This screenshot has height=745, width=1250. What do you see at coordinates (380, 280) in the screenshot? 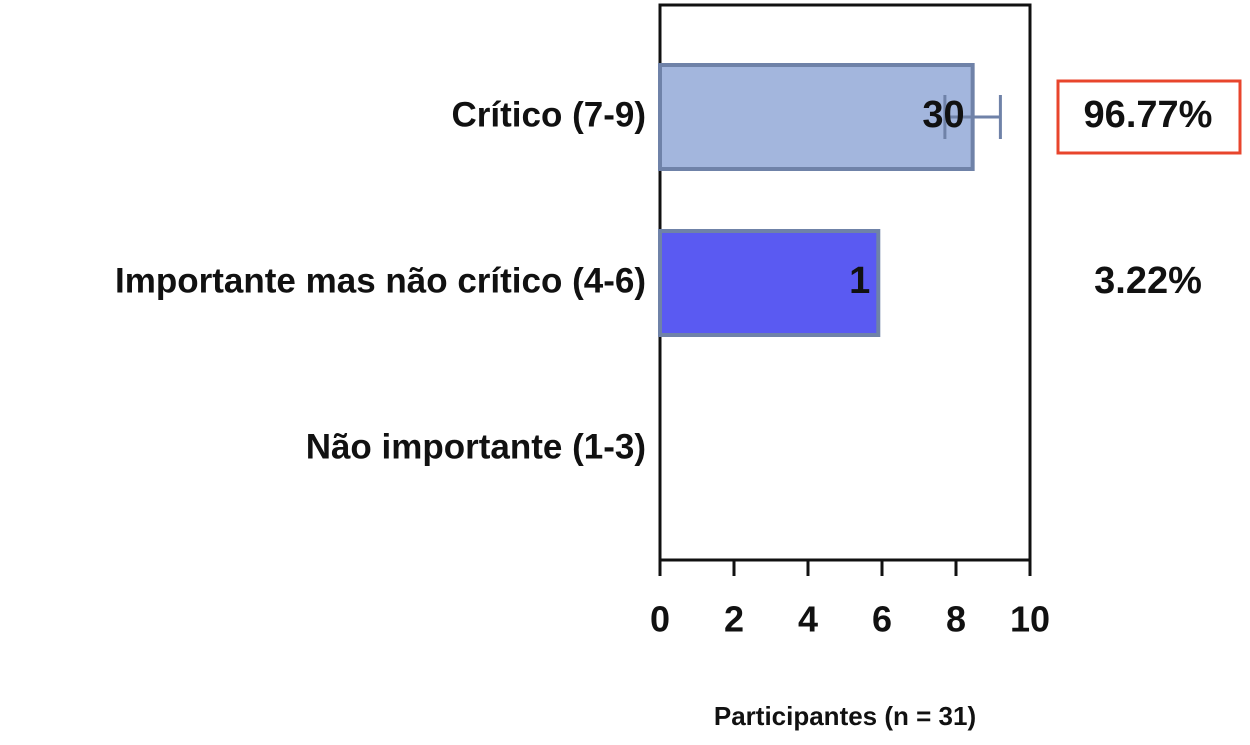
I see `y-tick-label: Importante mas não crítico (4-6)` at bounding box center [380, 280].